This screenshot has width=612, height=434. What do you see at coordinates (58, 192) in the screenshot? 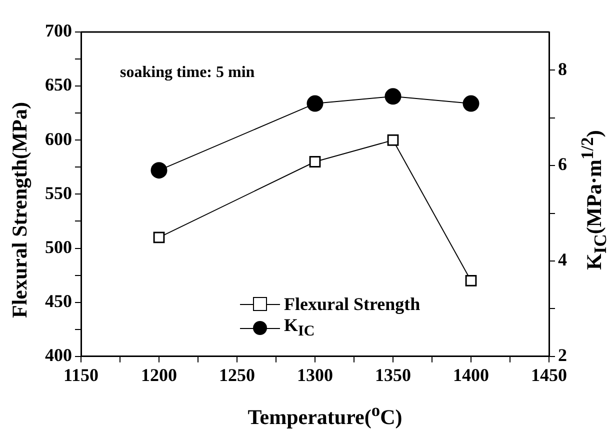
I see `y-tick-label: 550` at bounding box center [58, 192].